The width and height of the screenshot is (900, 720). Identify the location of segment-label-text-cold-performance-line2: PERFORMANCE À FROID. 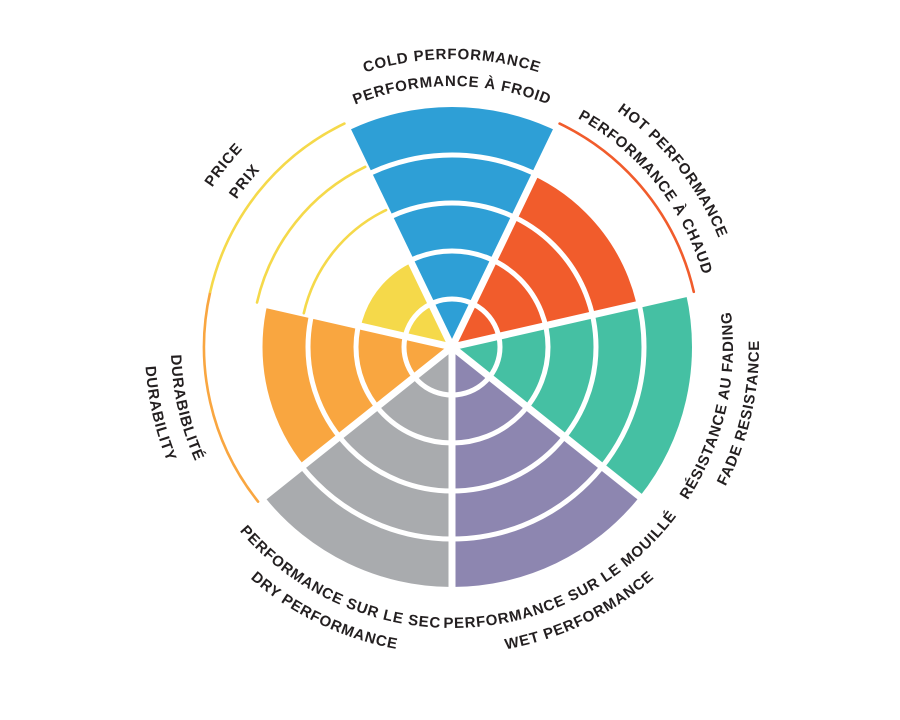
(451, 90).